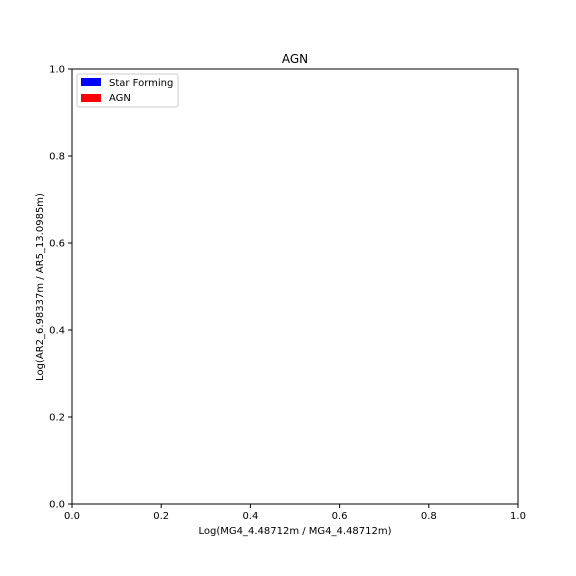 This screenshot has width=576, height=576. What do you see at coordinates (91, 82) in the screenshot?
I see `legend-swatch-star-forming` at bounding box center [91, 82].